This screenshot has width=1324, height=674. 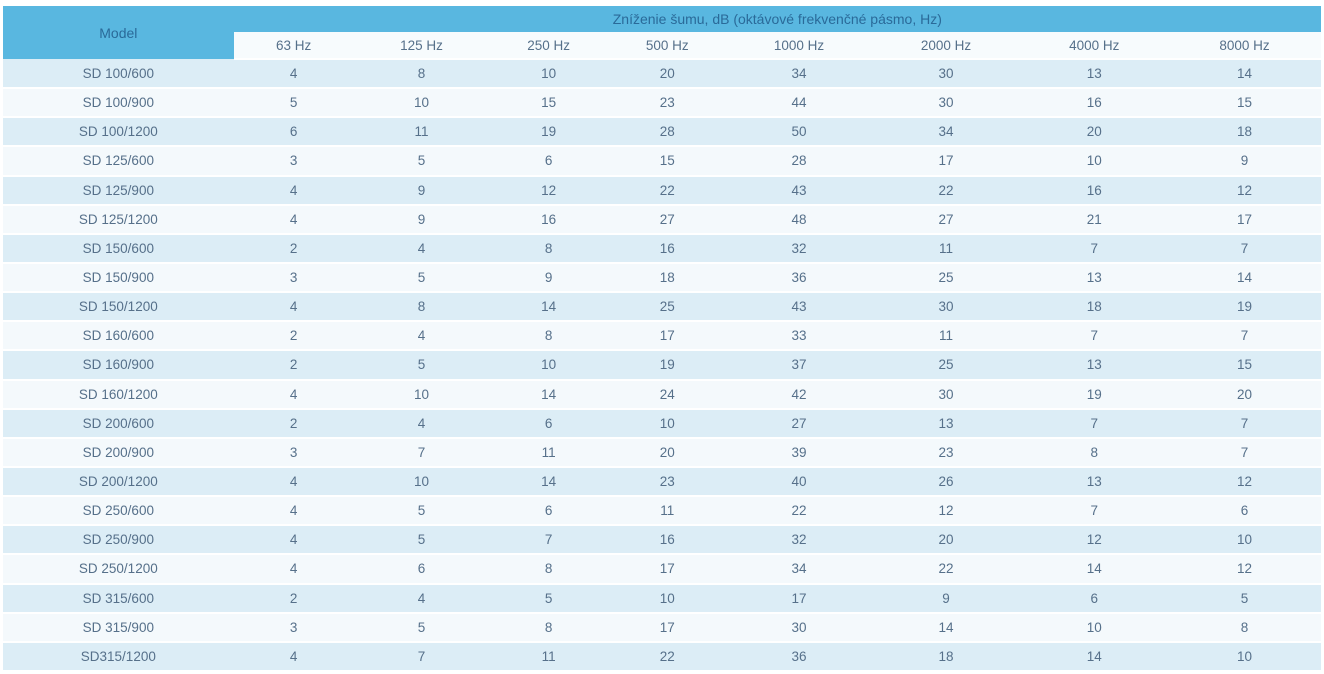 I want to click on model-cell: SD 315/900, so click(x=118, y=627).